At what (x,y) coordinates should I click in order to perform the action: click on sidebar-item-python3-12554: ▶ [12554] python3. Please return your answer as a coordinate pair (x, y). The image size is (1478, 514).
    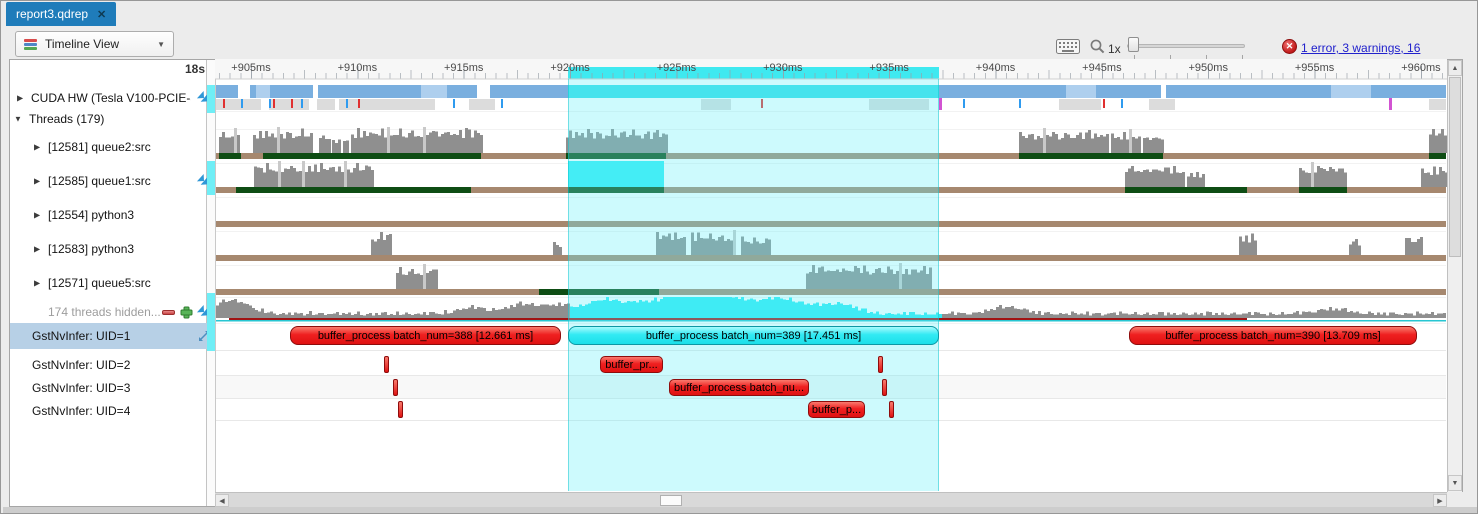
    Looking at the image, I should click on (112, 215).